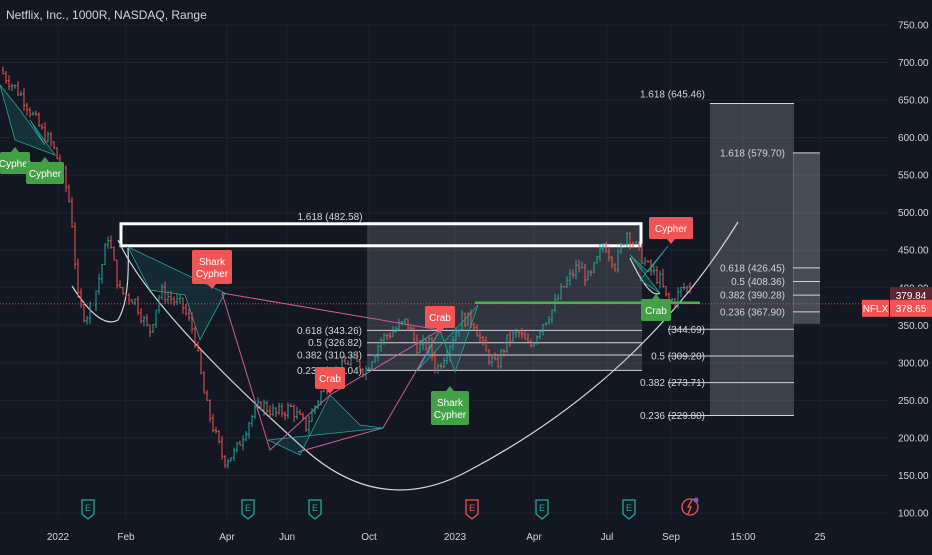 The height and width of the screenshot is (555, 932). I want to click on fib-label-mid: 0.236 (229.80), so click(672, 416).